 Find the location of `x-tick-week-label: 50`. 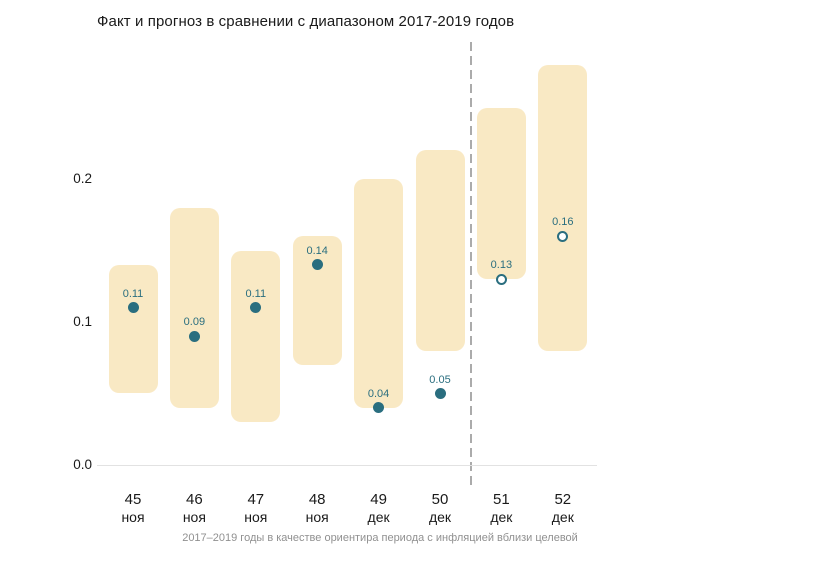

x-tick-week-label: 50 is located at coordinates (440, 499).